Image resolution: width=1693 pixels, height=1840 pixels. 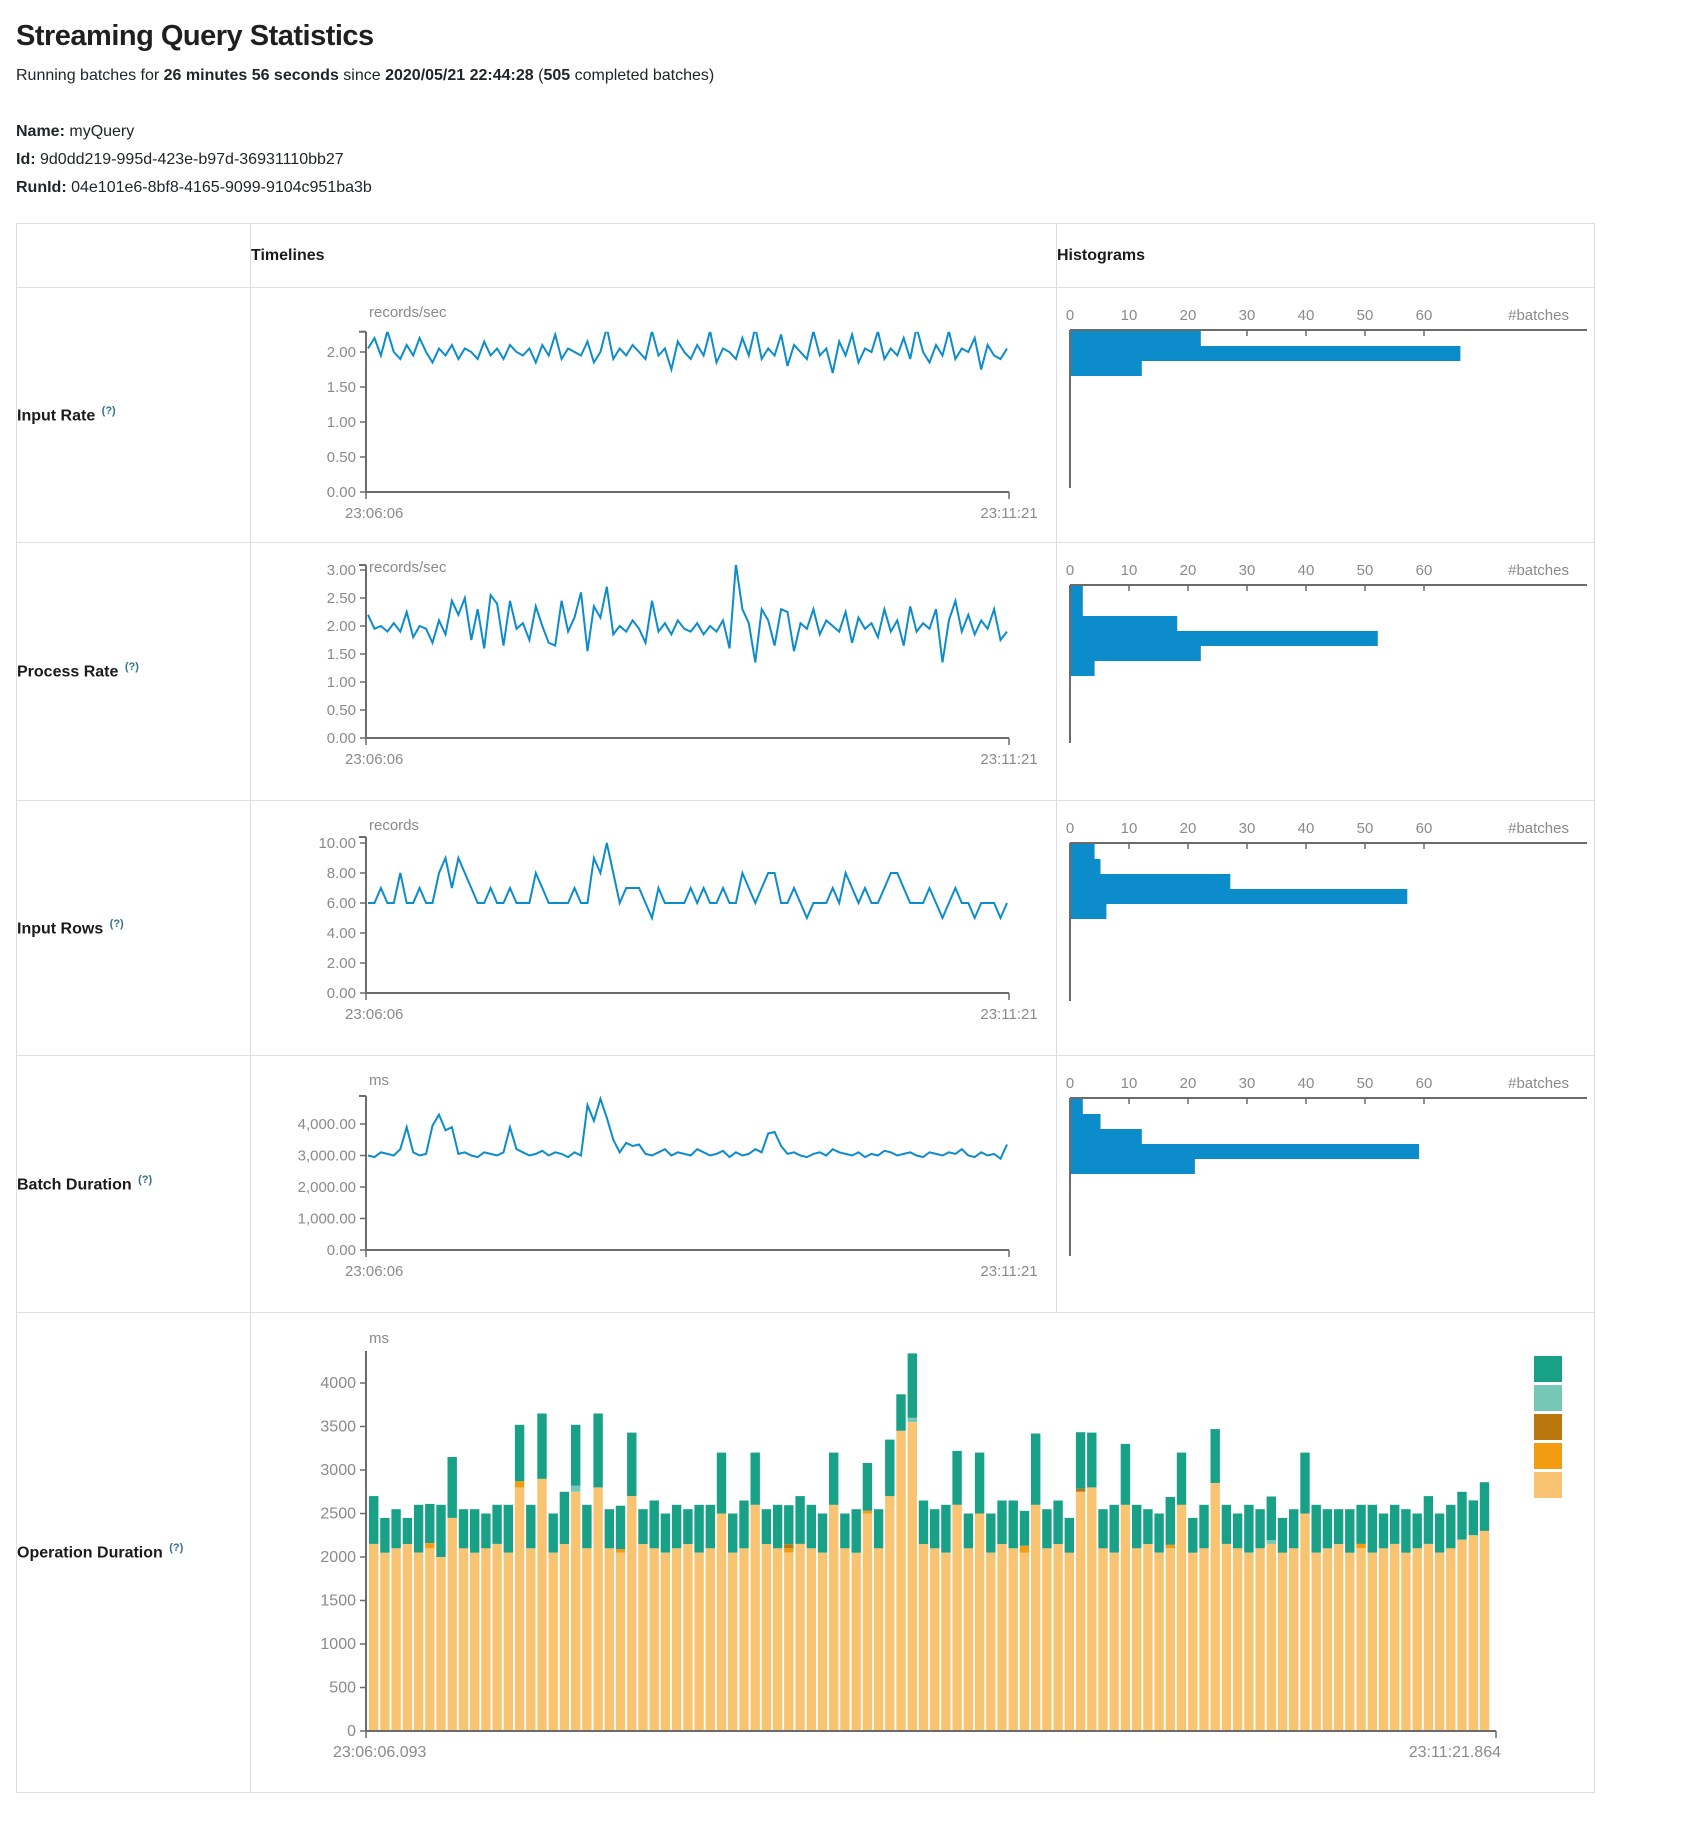 What do you see at coordinates (68, 672) in the screenshot?
I see `process-rate-label: Process Rate` at bounding box center [68, 672].